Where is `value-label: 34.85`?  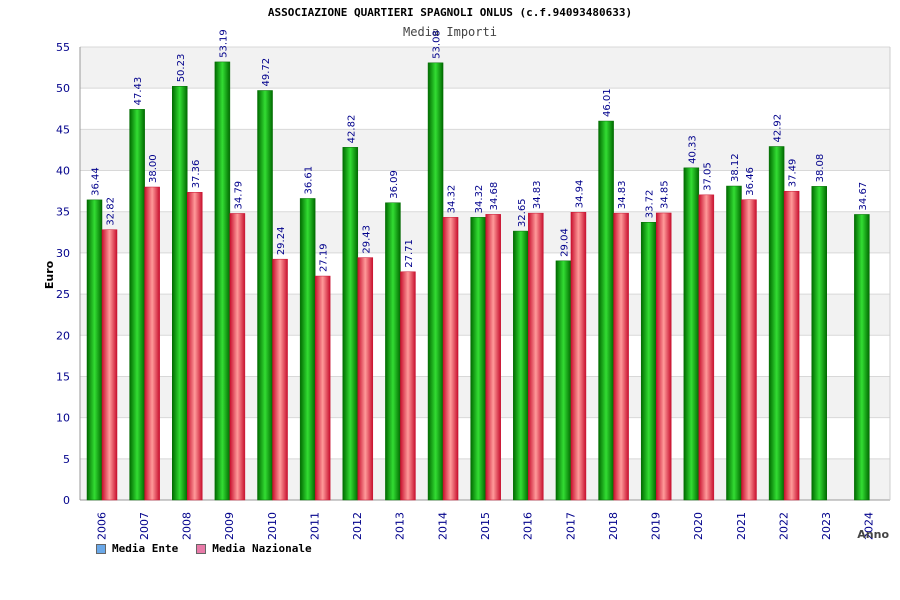 value-label: 34.85 is located at coordinates (665, 194).